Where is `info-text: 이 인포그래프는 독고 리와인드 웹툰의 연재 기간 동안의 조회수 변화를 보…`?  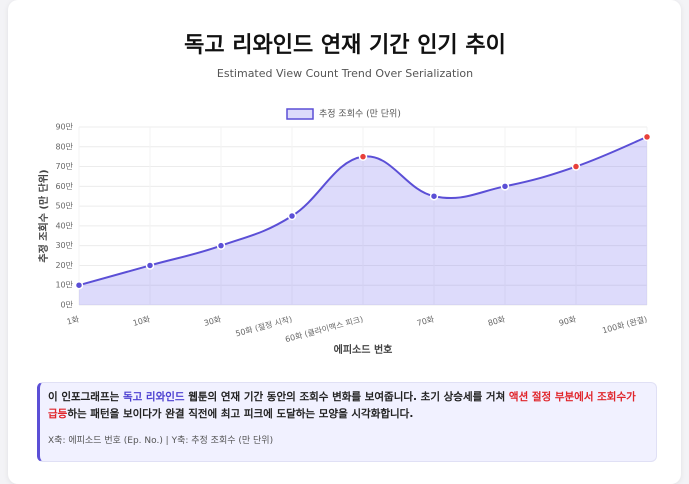
info-text: 이 인포그래프는 독고 리와인드 웹툰의 연재 기간 동안의 조회수 변화를 보… is located at coordinates (348, 406).